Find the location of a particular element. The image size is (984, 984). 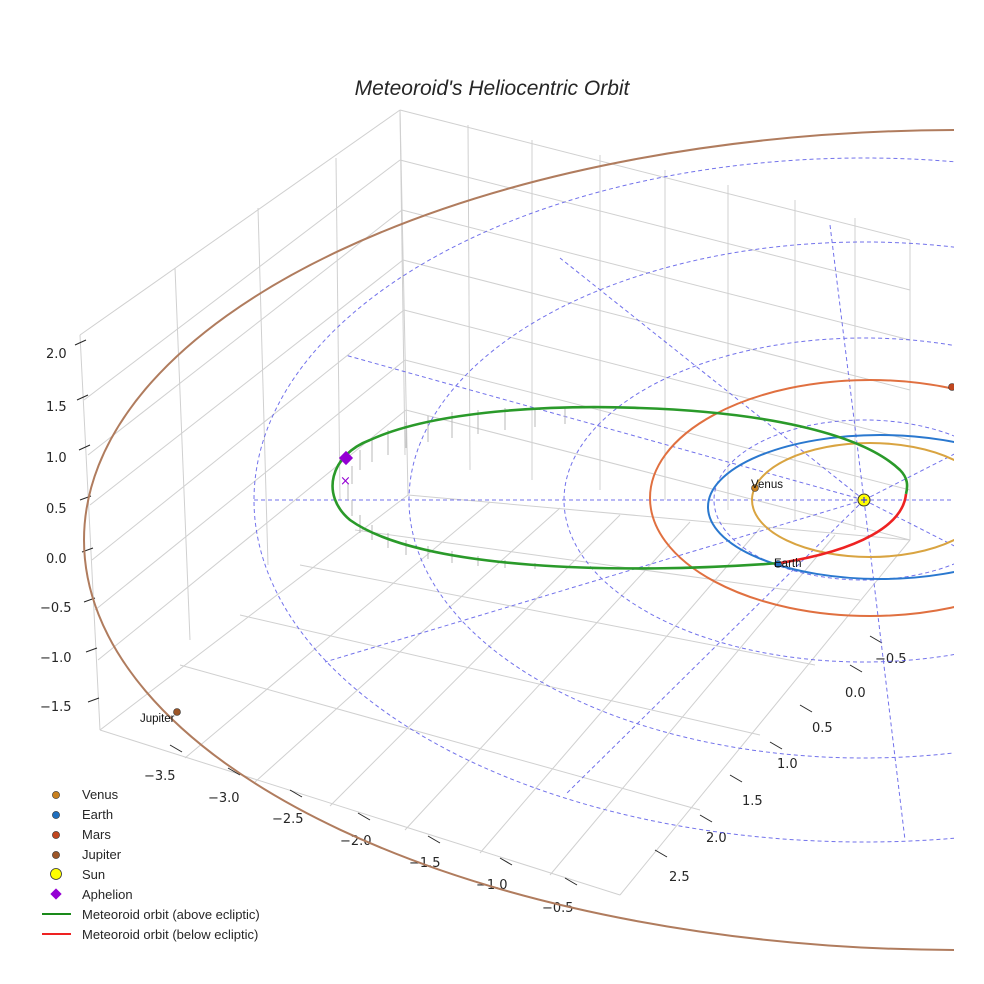

jupiter-label: Jupiter is located at coordinates (157, 719).